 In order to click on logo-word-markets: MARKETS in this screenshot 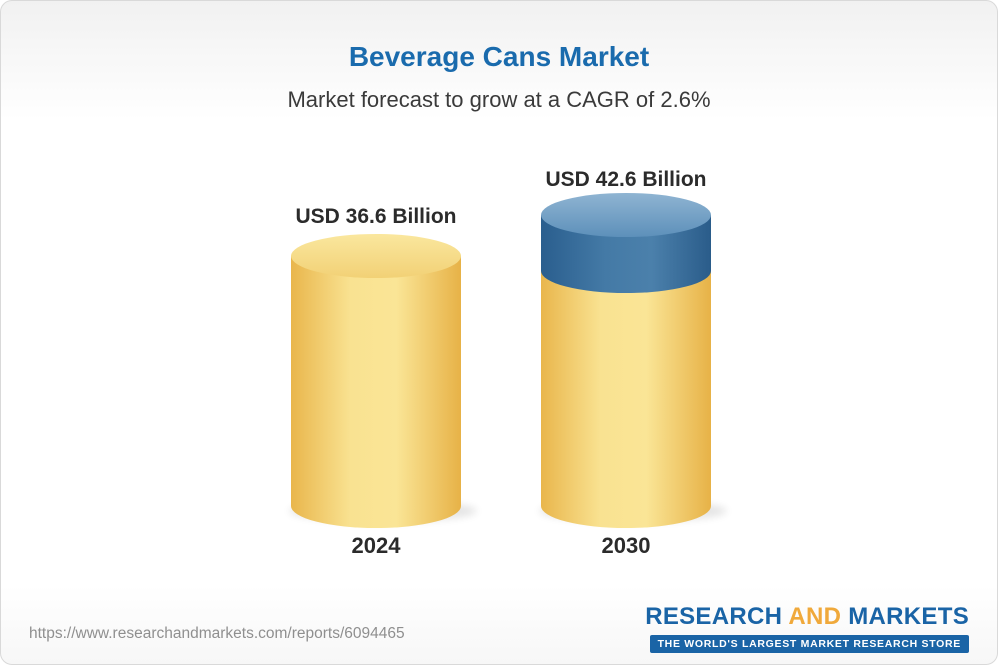, I will do `click(908, 616)`.